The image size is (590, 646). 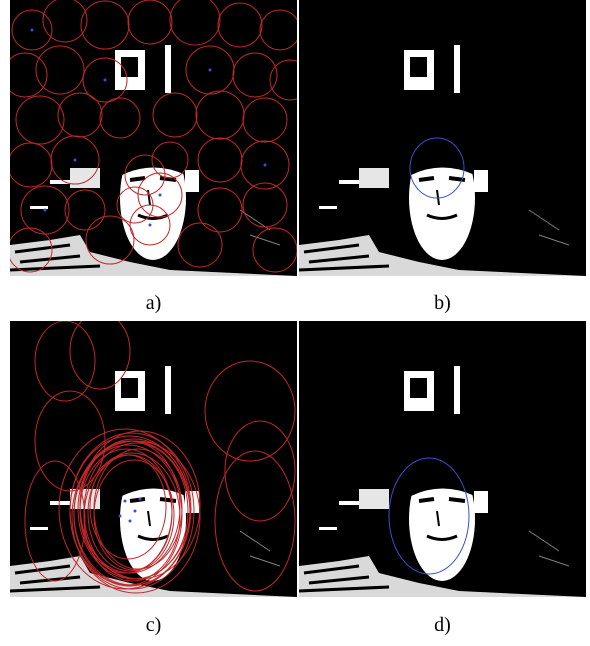 I want to click on caption-c: c), so click(x=153, y=625).